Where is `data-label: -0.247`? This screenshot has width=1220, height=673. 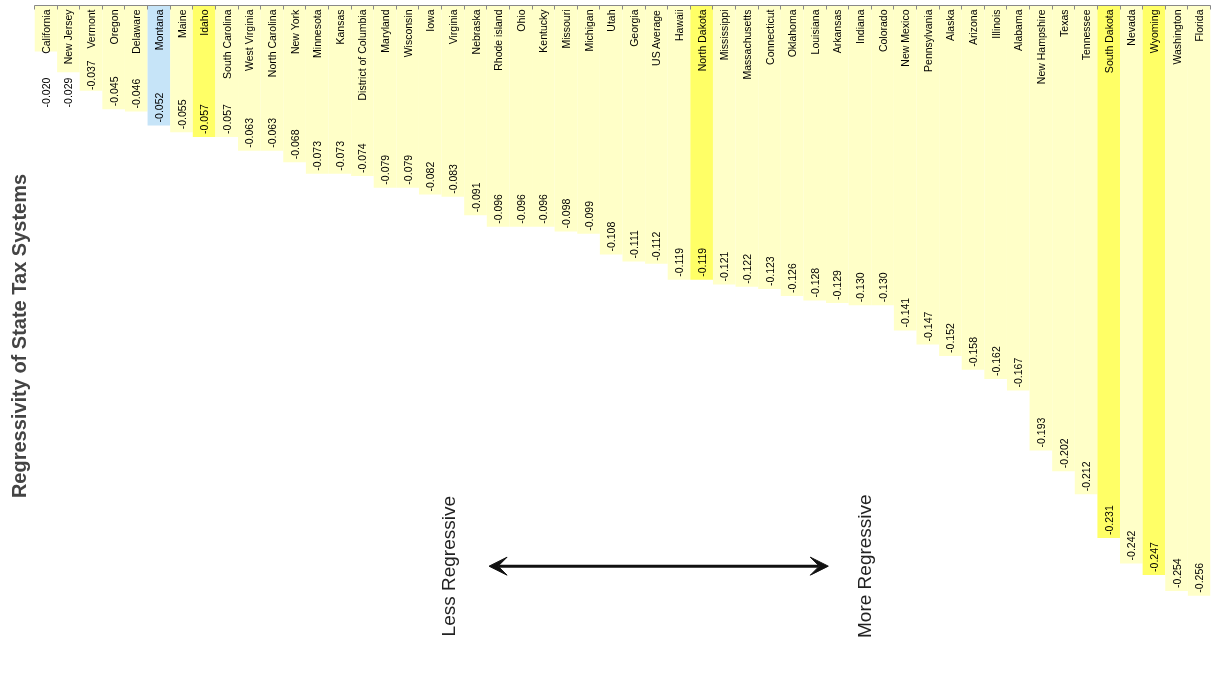 data-label: -0.247 is located at coordinates (1153, 557).